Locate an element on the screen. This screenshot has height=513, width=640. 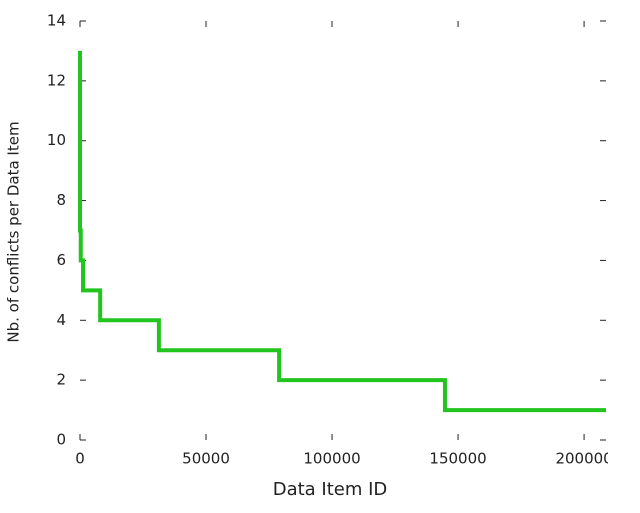
x-tick-label: 0 is located at coordinates (80, 459).